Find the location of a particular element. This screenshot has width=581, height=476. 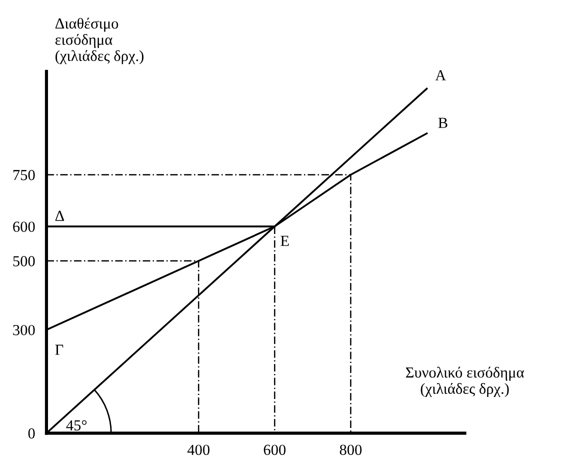

y-axis-title: Διαθέσιμο εισόδημα (χιλιάδες δρχ.) is located at coordinates (99, 41).